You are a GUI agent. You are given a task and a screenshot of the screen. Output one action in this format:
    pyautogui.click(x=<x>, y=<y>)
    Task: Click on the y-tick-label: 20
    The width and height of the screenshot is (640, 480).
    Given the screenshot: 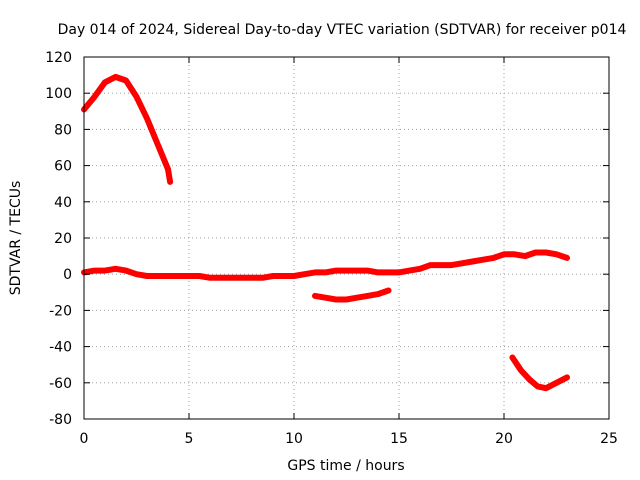 What is the action you would take?
    pyautogui.click(x=63, y=239)
    